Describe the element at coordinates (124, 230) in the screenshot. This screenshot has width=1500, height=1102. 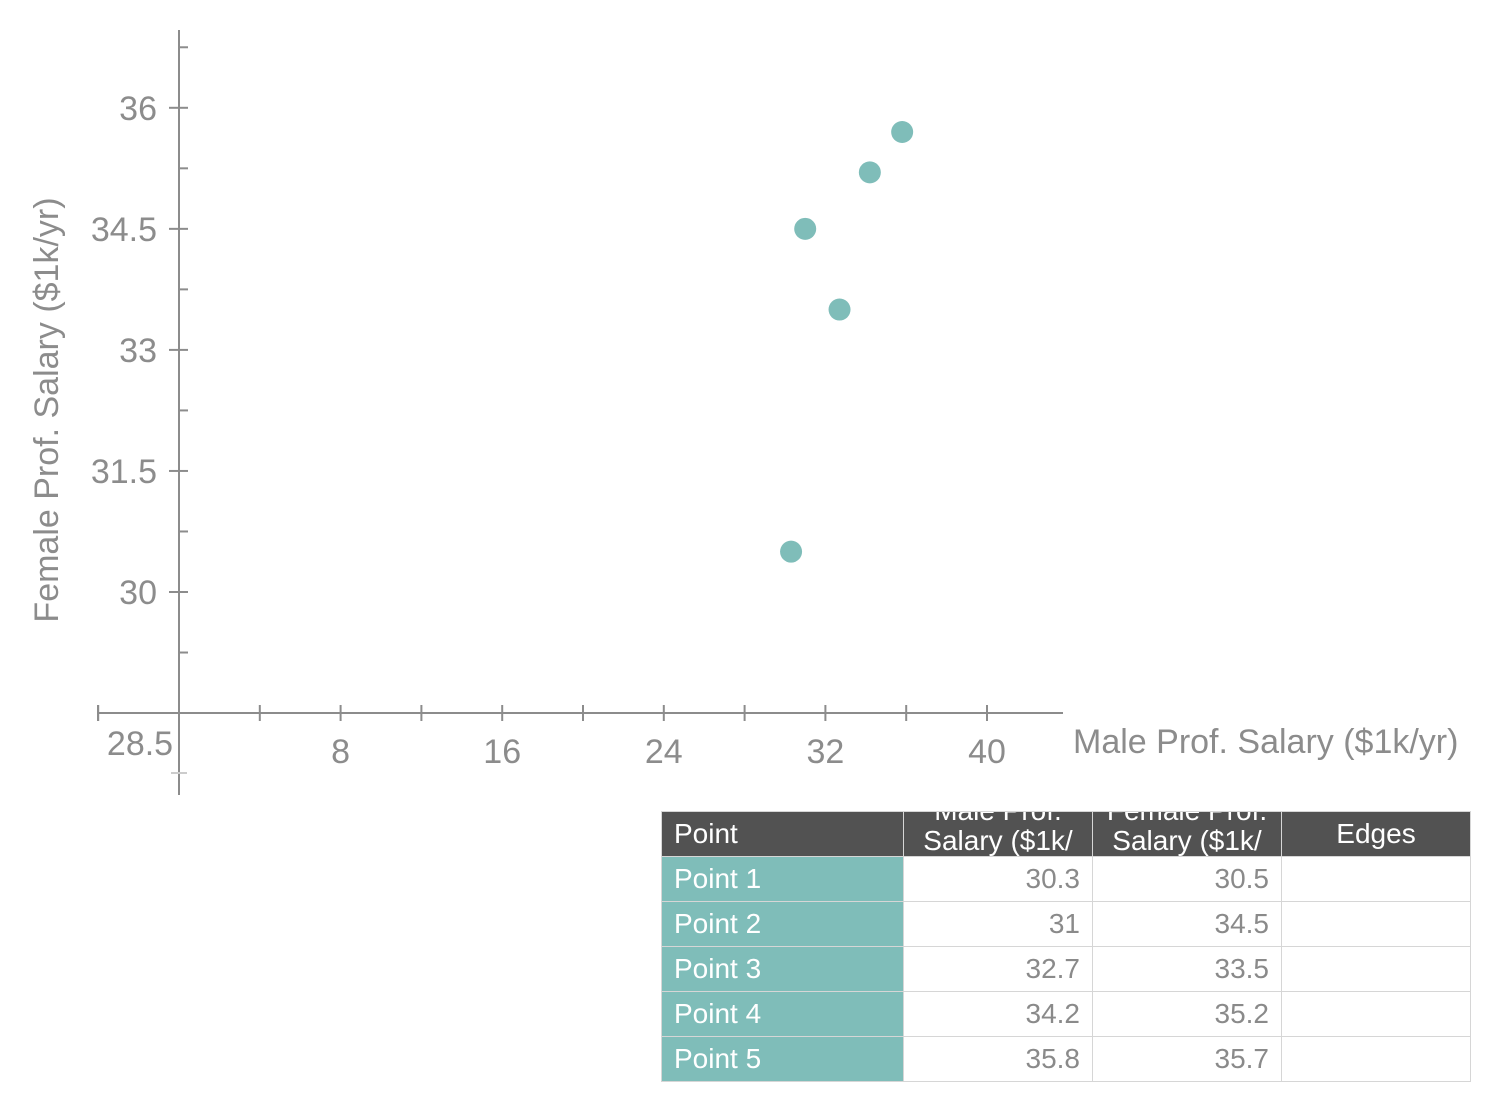
I see `y-tick-label: 34.5` at that location.